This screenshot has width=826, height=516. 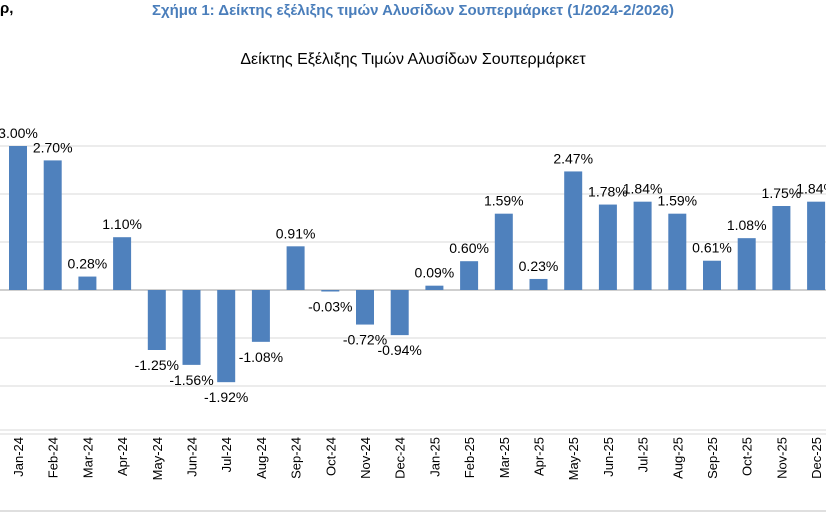 What do you see at coordinates (365, 340) in the screenshot?
I see `data-label: -0.72%` at bounding box center [365, 340].